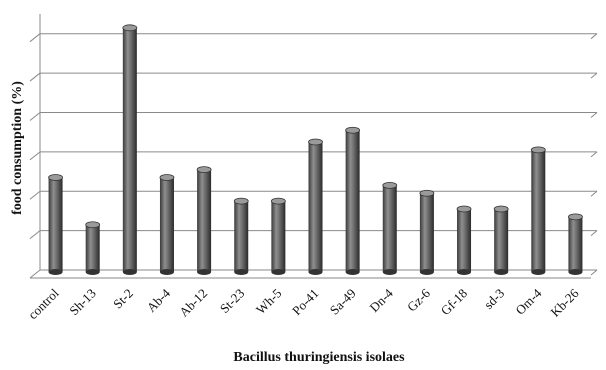 The image size is (606, 370). Describe the element at coordinates (418, 299) in the screenshot. I see `x-tick-label: Gz-6` at that location.